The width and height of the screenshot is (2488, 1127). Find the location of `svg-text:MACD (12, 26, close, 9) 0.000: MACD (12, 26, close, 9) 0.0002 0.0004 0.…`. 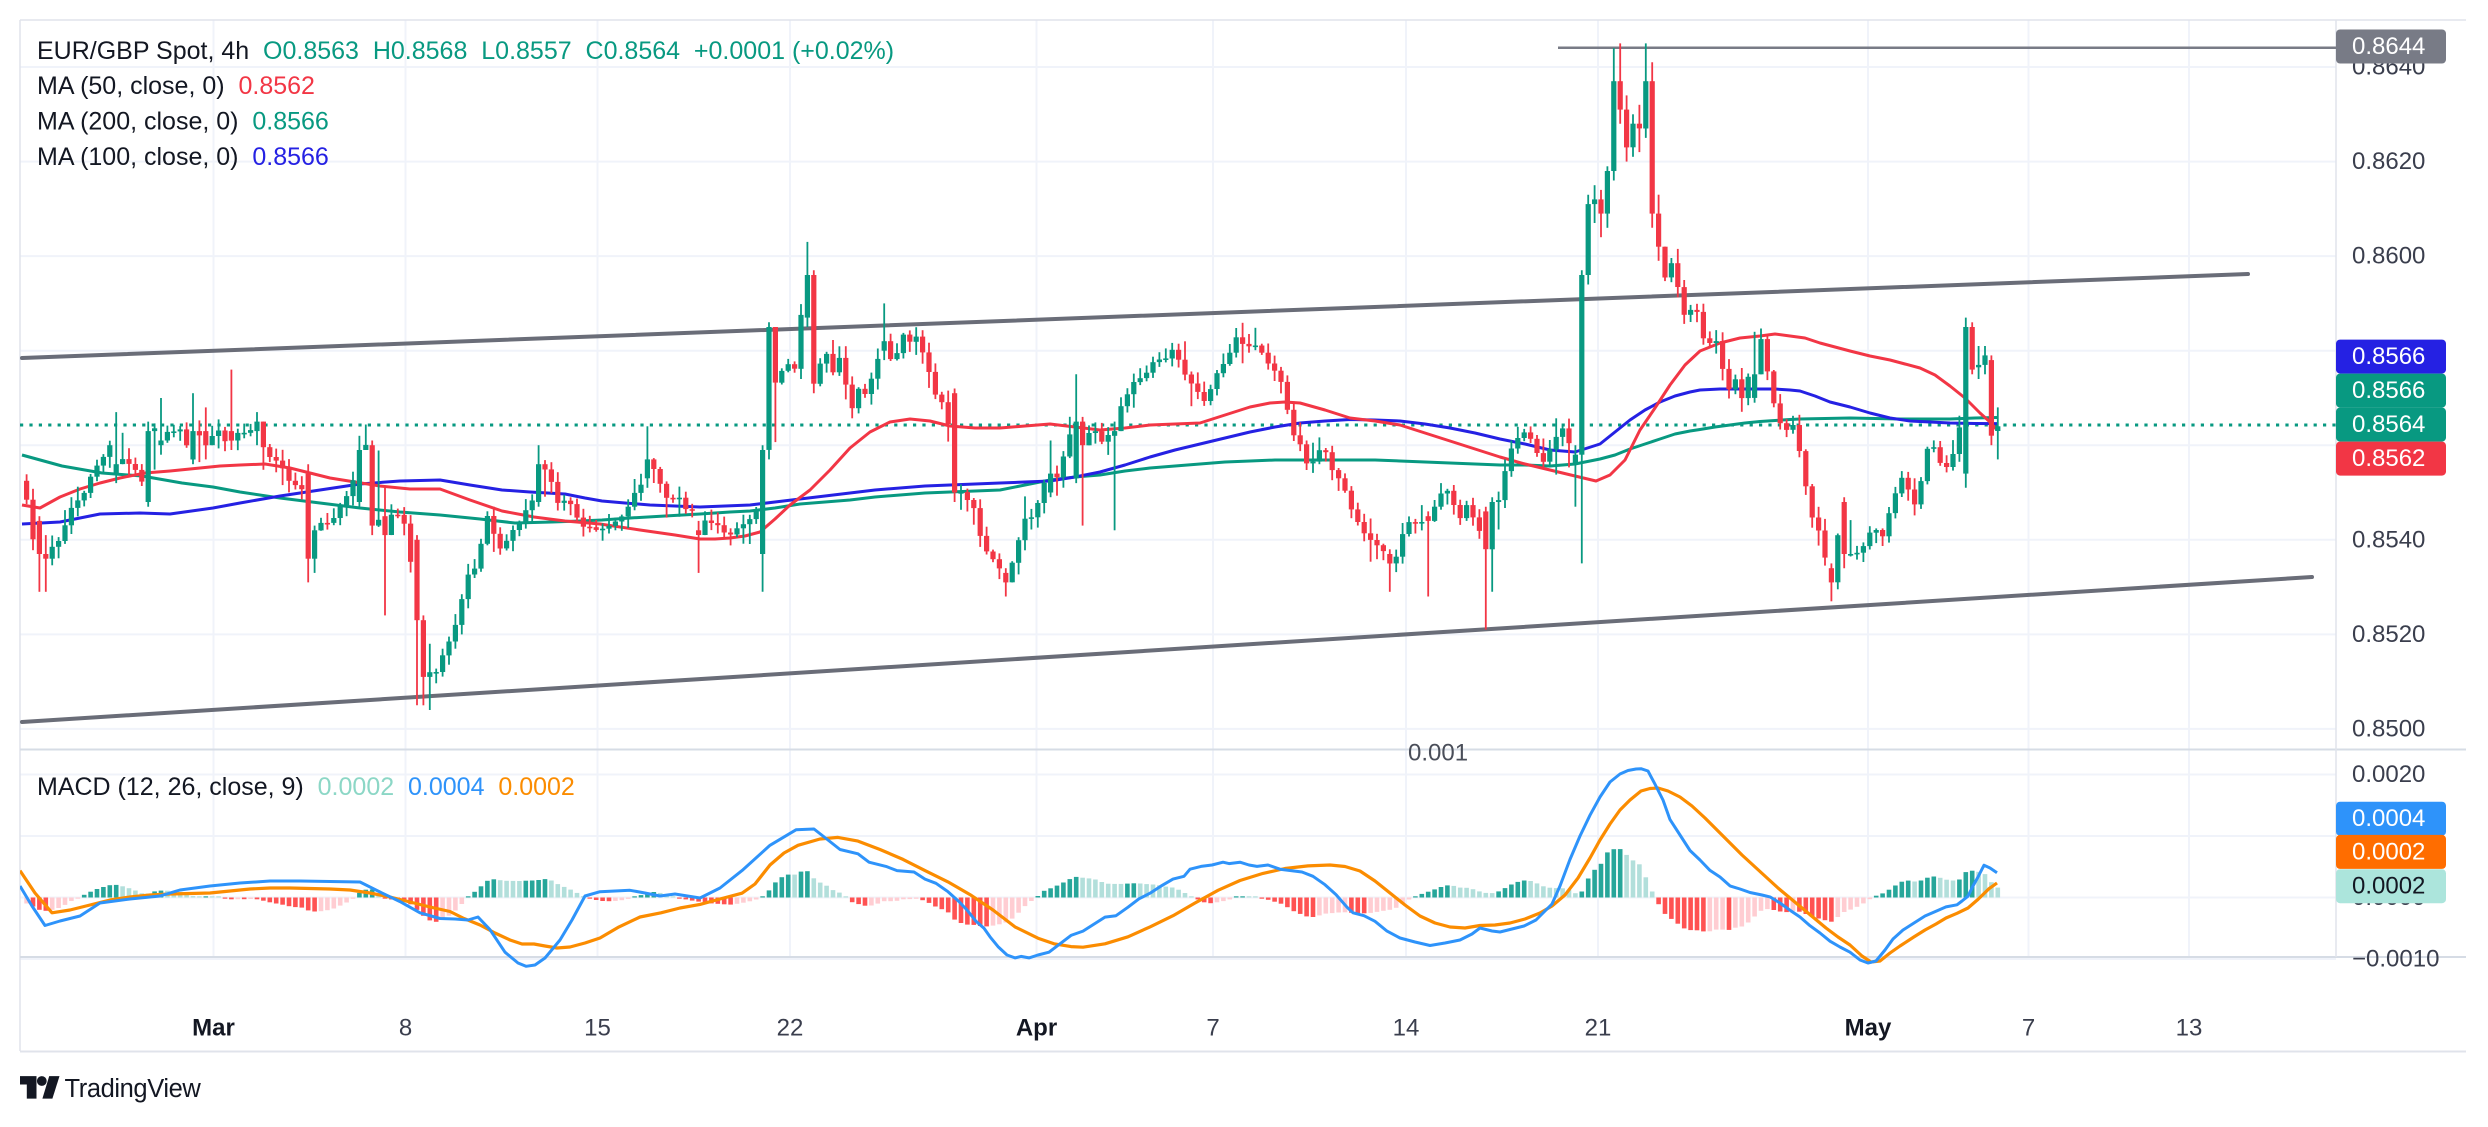

svg-text:MACD (12, 26, close, 9) 0.000: MACD (12, 26, close, 9) 0.0002 0.0004 0.… is located at coordinates (306, 787).